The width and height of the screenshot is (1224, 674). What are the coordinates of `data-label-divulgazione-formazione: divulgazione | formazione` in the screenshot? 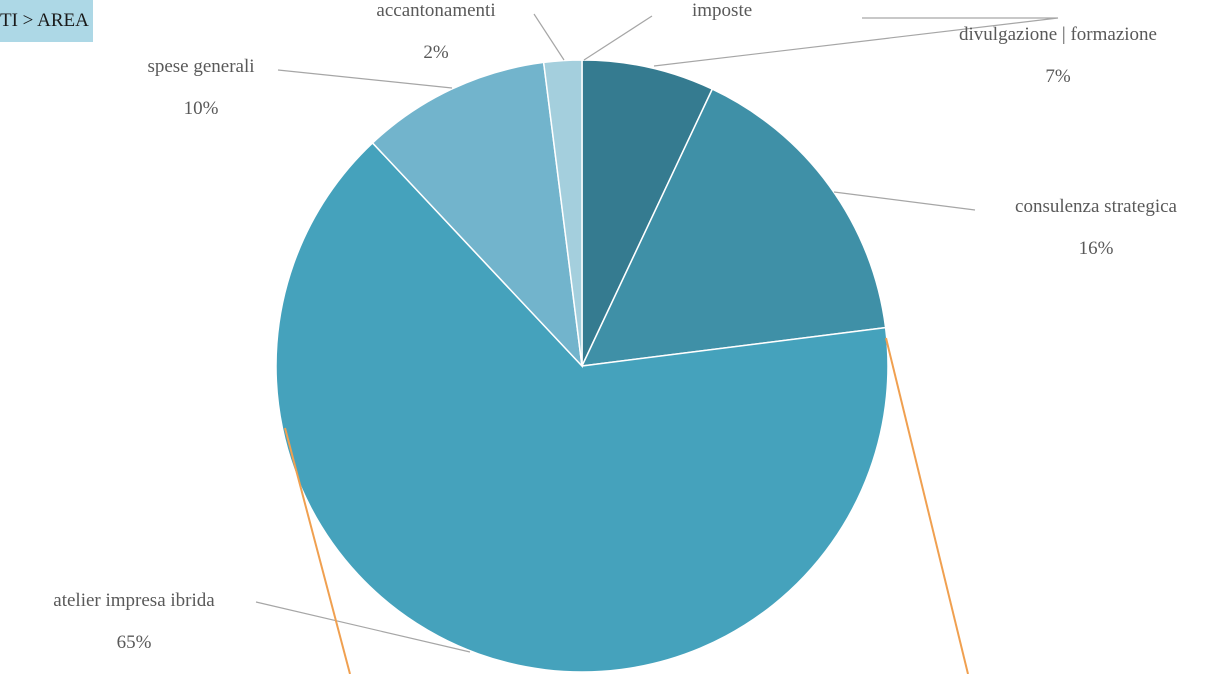 It's located at (1058, 34).